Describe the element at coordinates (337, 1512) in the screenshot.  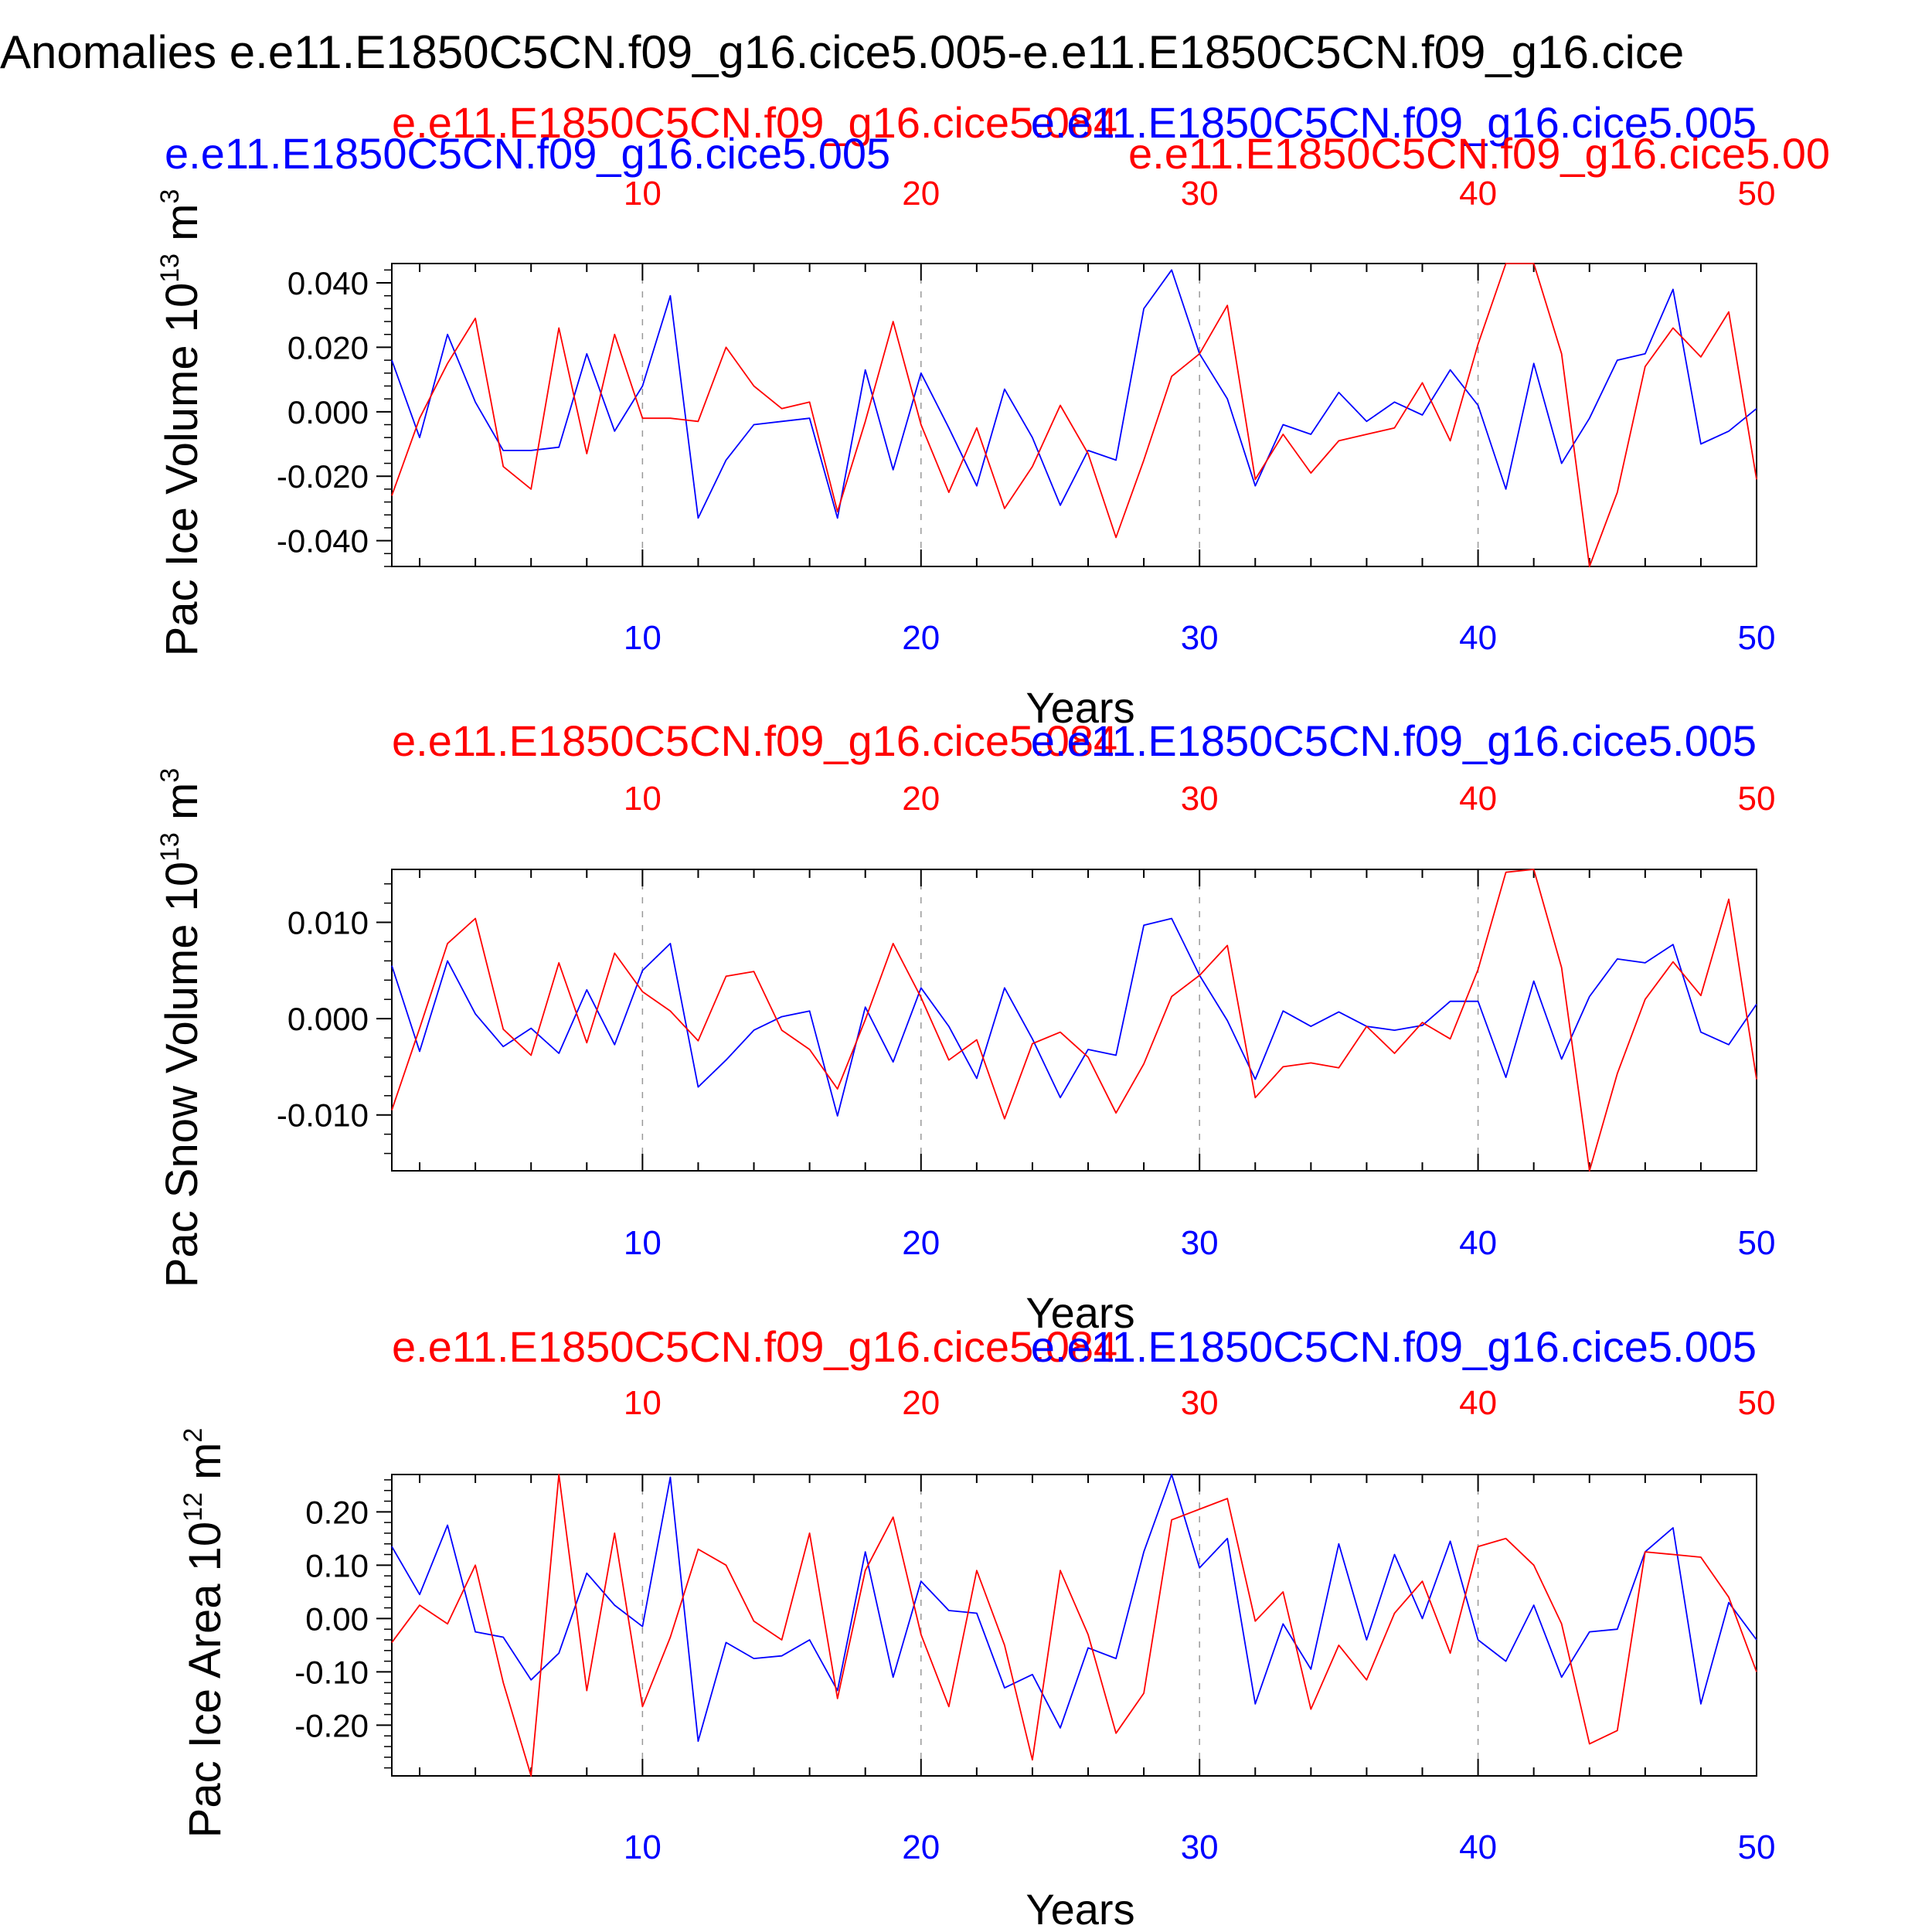
I see `y-tick-label: 0.20` at that location.